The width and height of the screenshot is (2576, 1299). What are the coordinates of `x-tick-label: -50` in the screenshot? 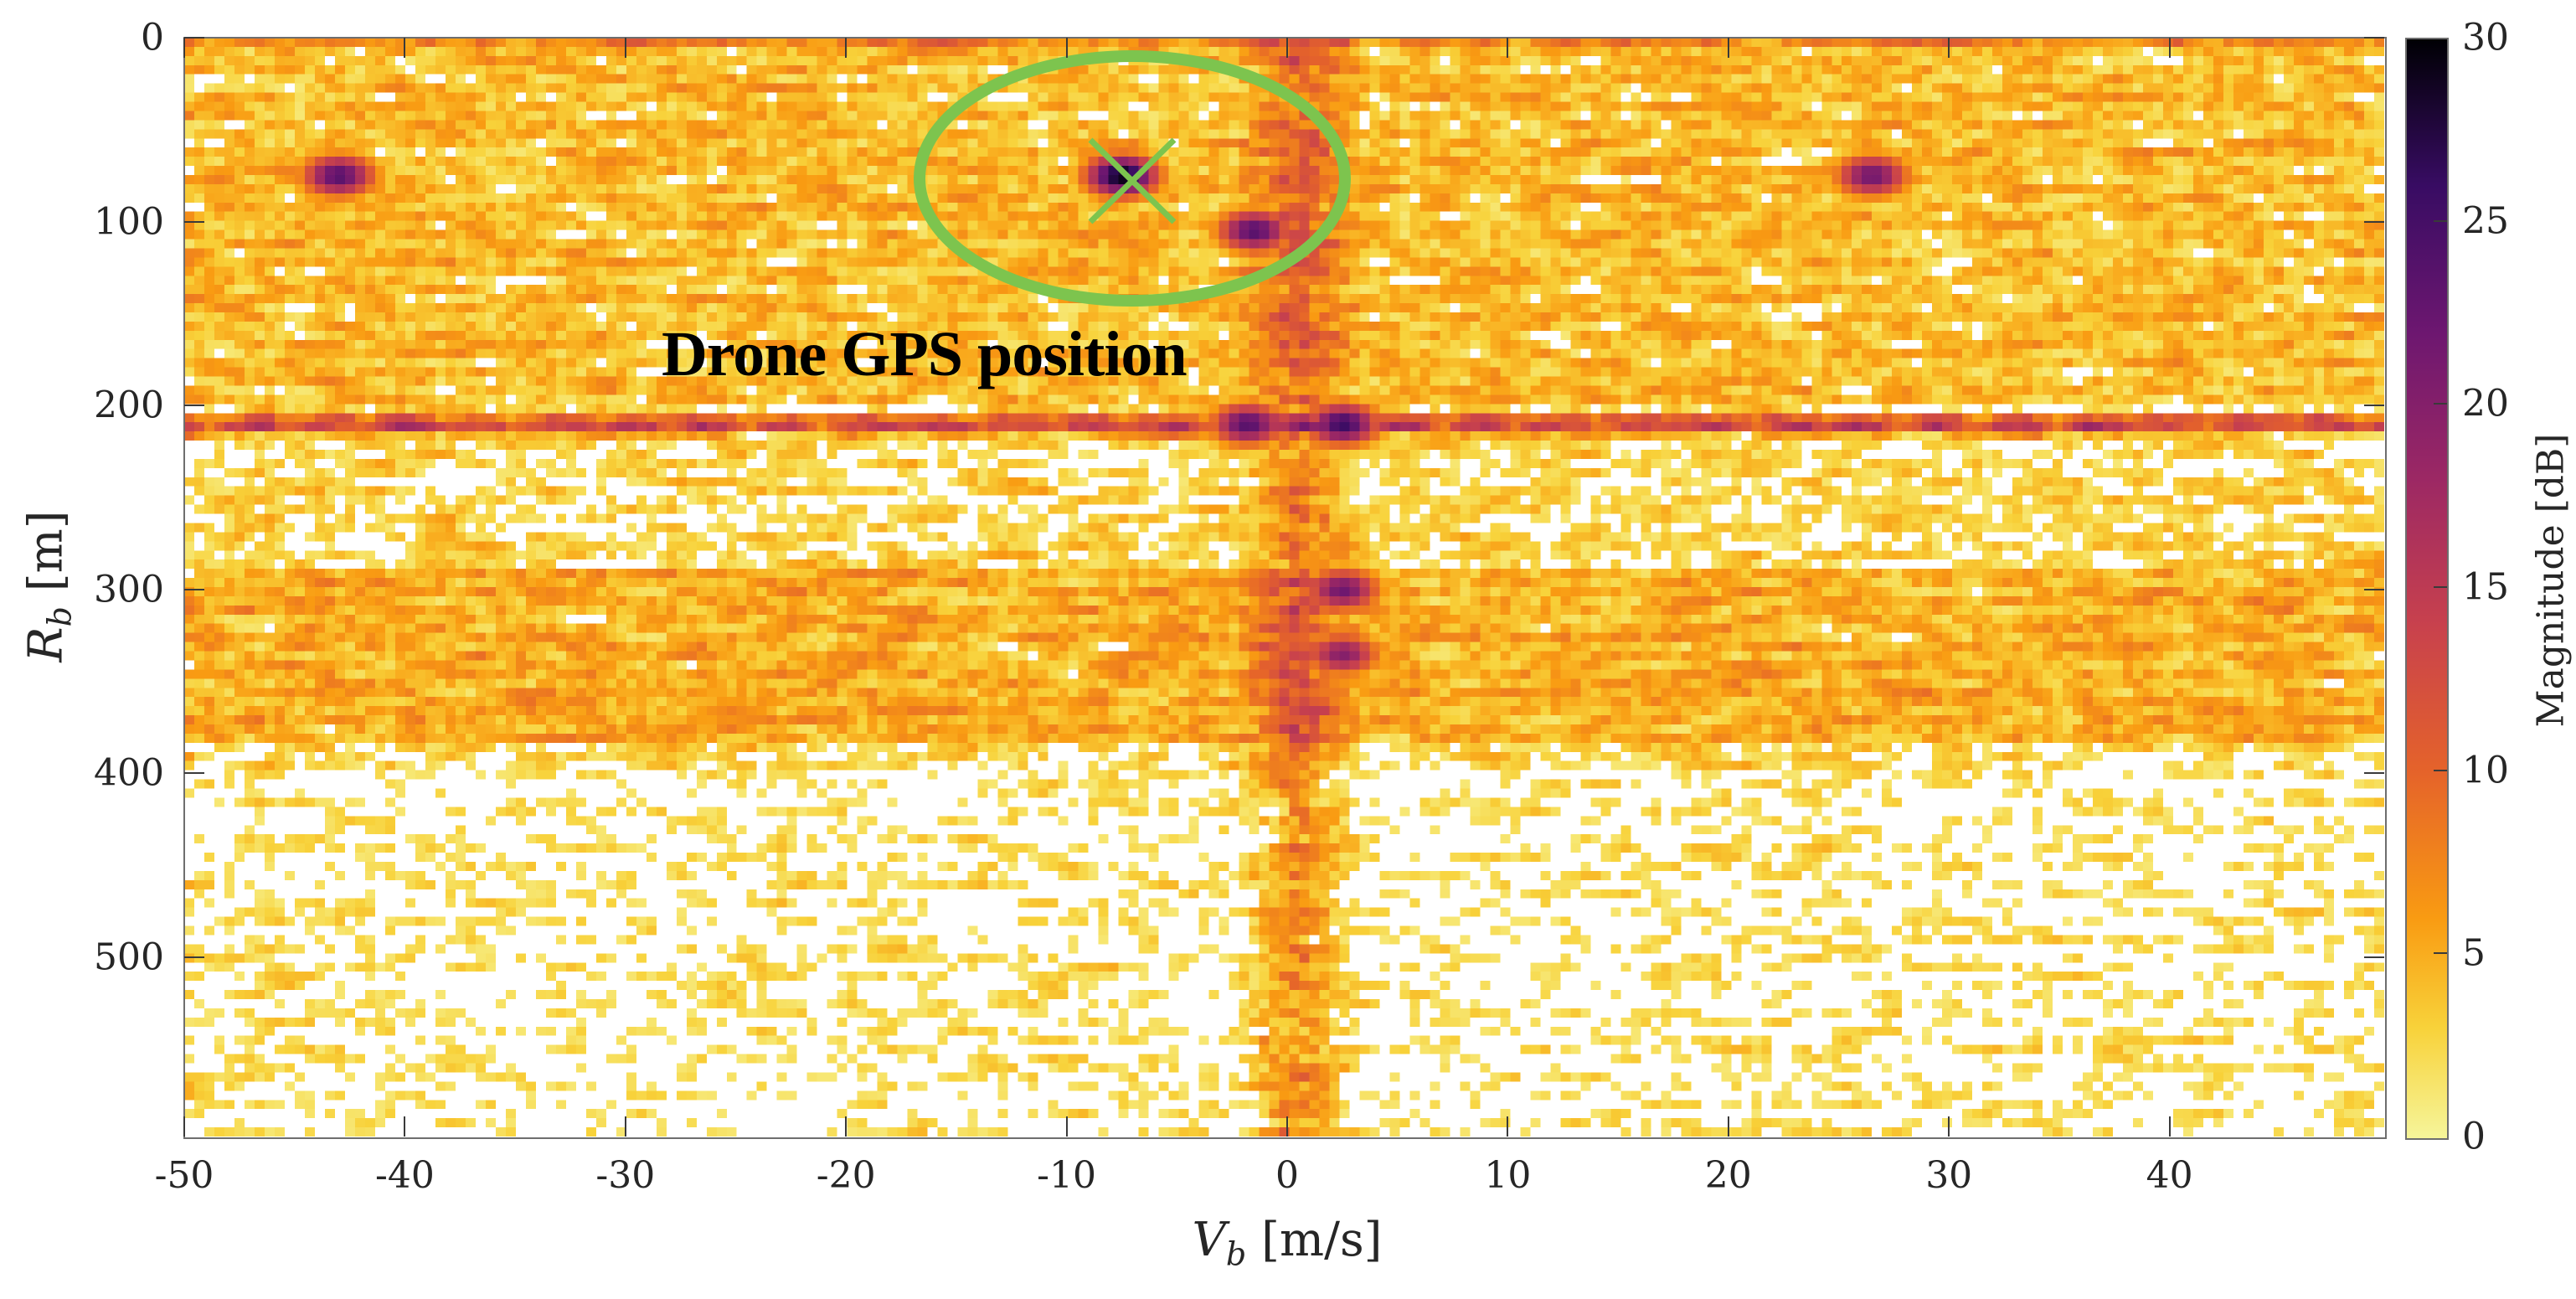 It's located at (184, 1175).